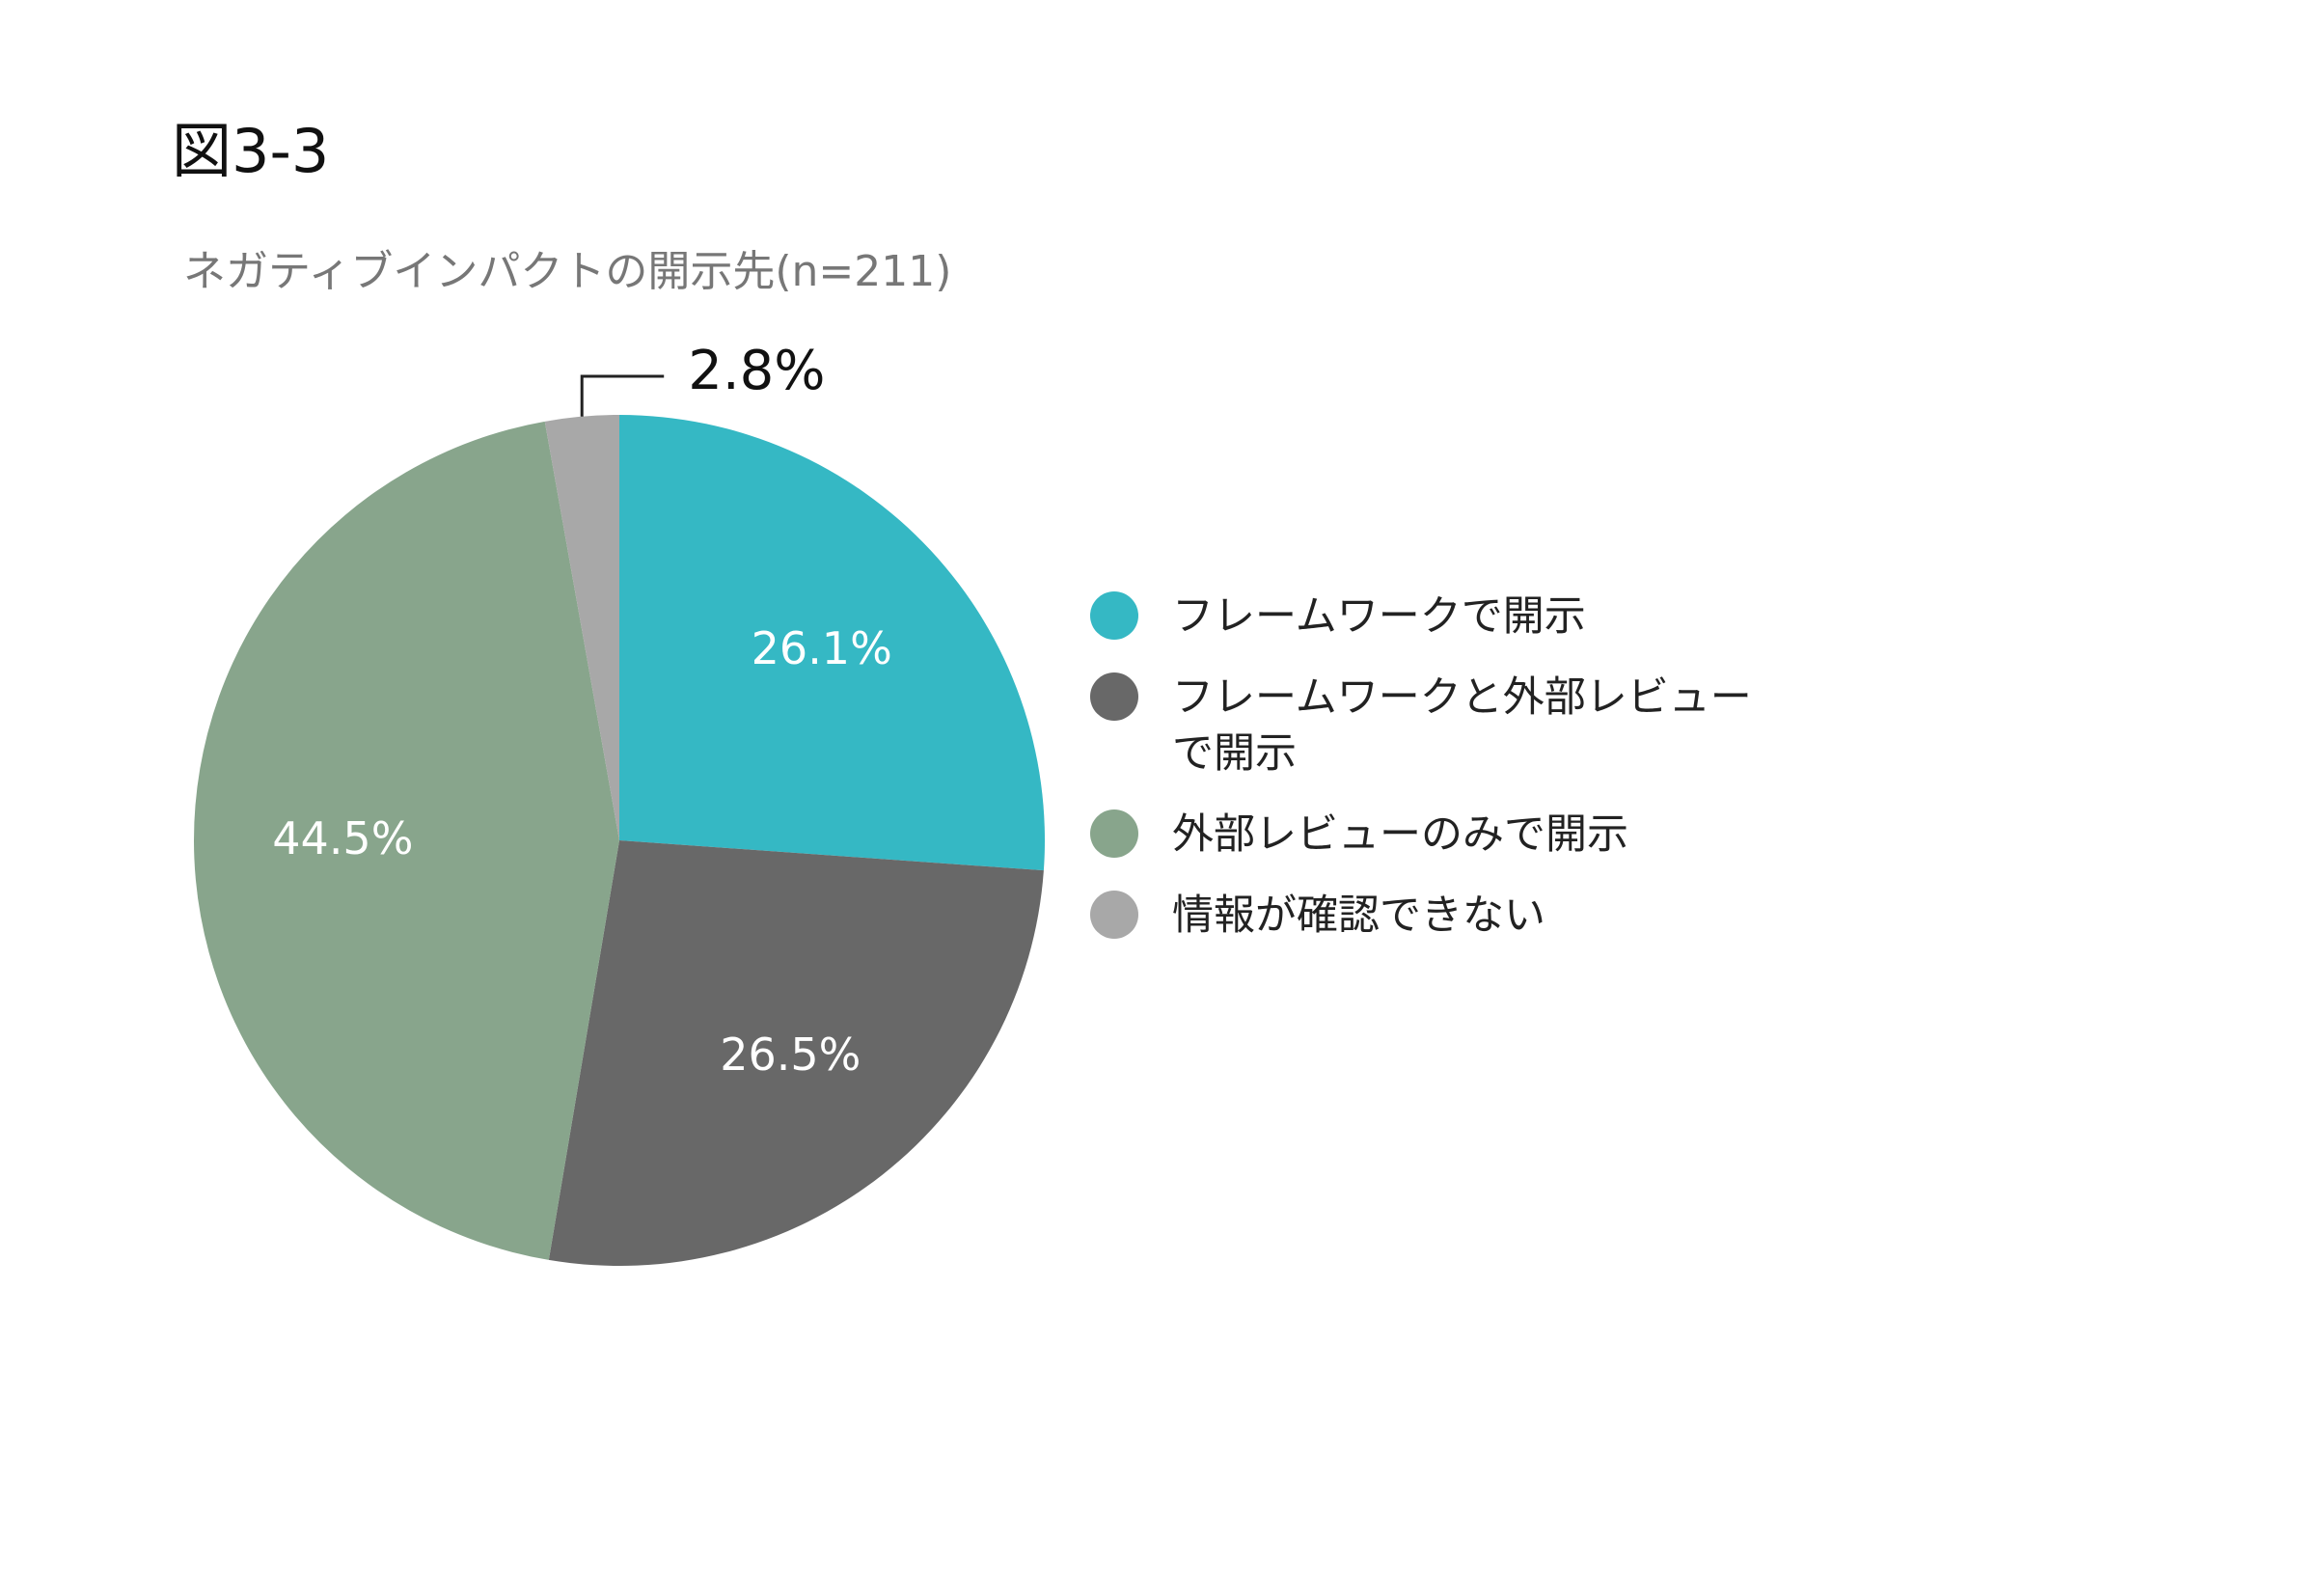 Image resolution: width=2324 pixels, height=1591 pixels. I want to click on value-label: 26.1%, so click(822, 648).